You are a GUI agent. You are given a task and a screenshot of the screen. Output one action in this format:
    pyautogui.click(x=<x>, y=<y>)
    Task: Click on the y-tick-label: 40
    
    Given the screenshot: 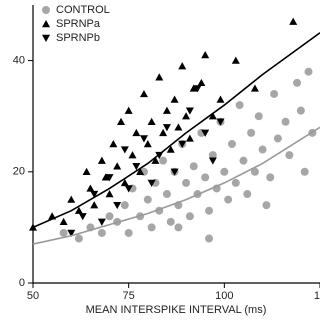 What is the action you would take?
    pyautogui.click(x=19, y=61)
    